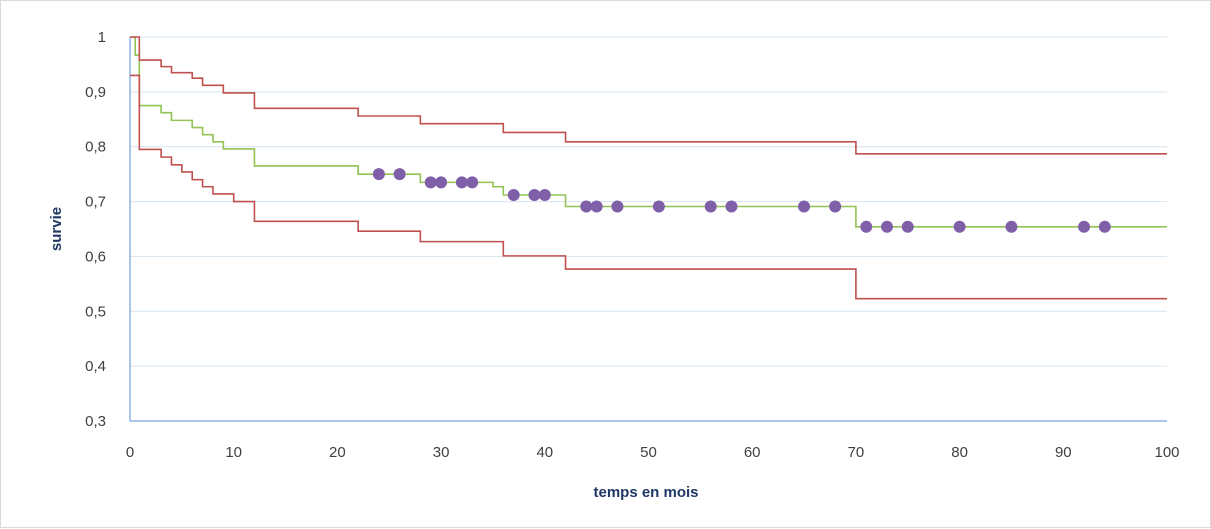  Describe the element at coordinates (441, 452) in the screenshot. I see `x-tick-label: 30` at that location.